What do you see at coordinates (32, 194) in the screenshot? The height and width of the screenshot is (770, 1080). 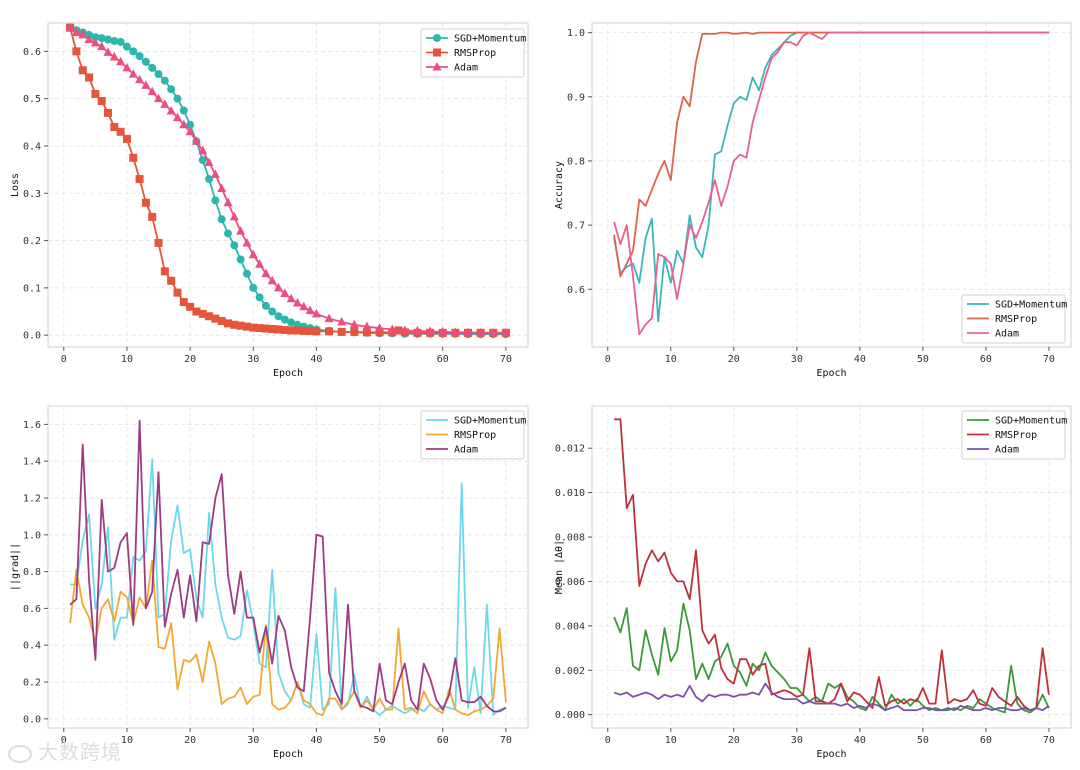 I see `y-tick-label: 0.3` at bounding box center [32, 194].